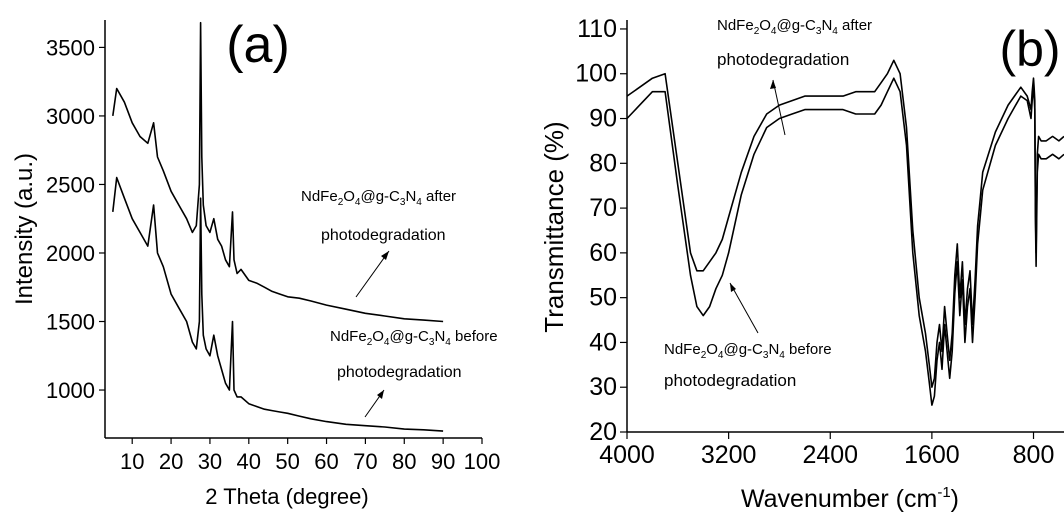 The width and height of the screenshot is (1064, 515). Describe the element at coordinates (932, 455) in the screenshot. I see `panel-b-x-tick-label: 1600` at that location.